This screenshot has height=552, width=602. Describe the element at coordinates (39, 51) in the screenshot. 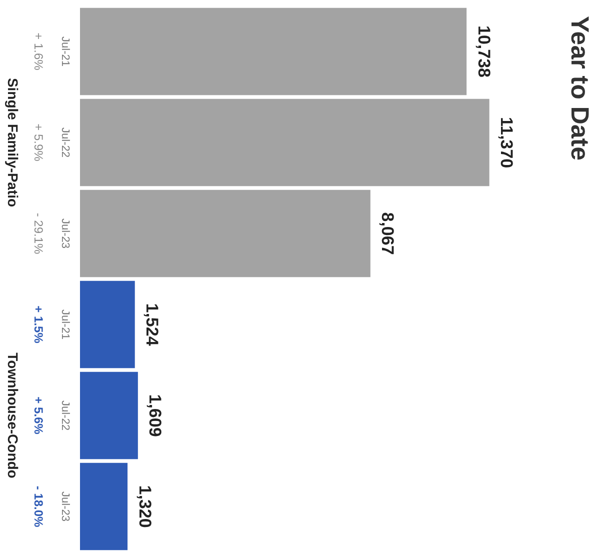

I see `text: + 1.6%` at that location.